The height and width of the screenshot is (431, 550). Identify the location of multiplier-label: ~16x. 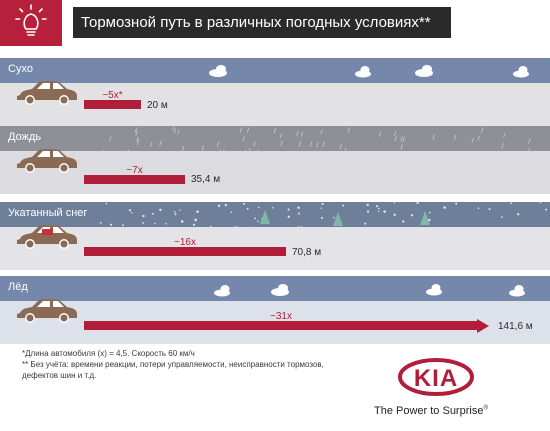
(185, 242).